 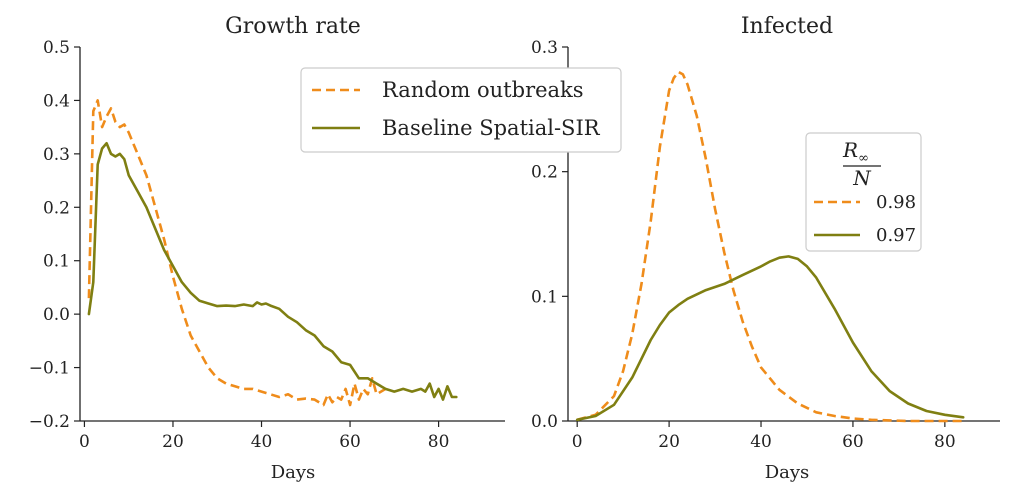 I want to click on infected-x-tick-label: 20, so click(x=669, y=442).